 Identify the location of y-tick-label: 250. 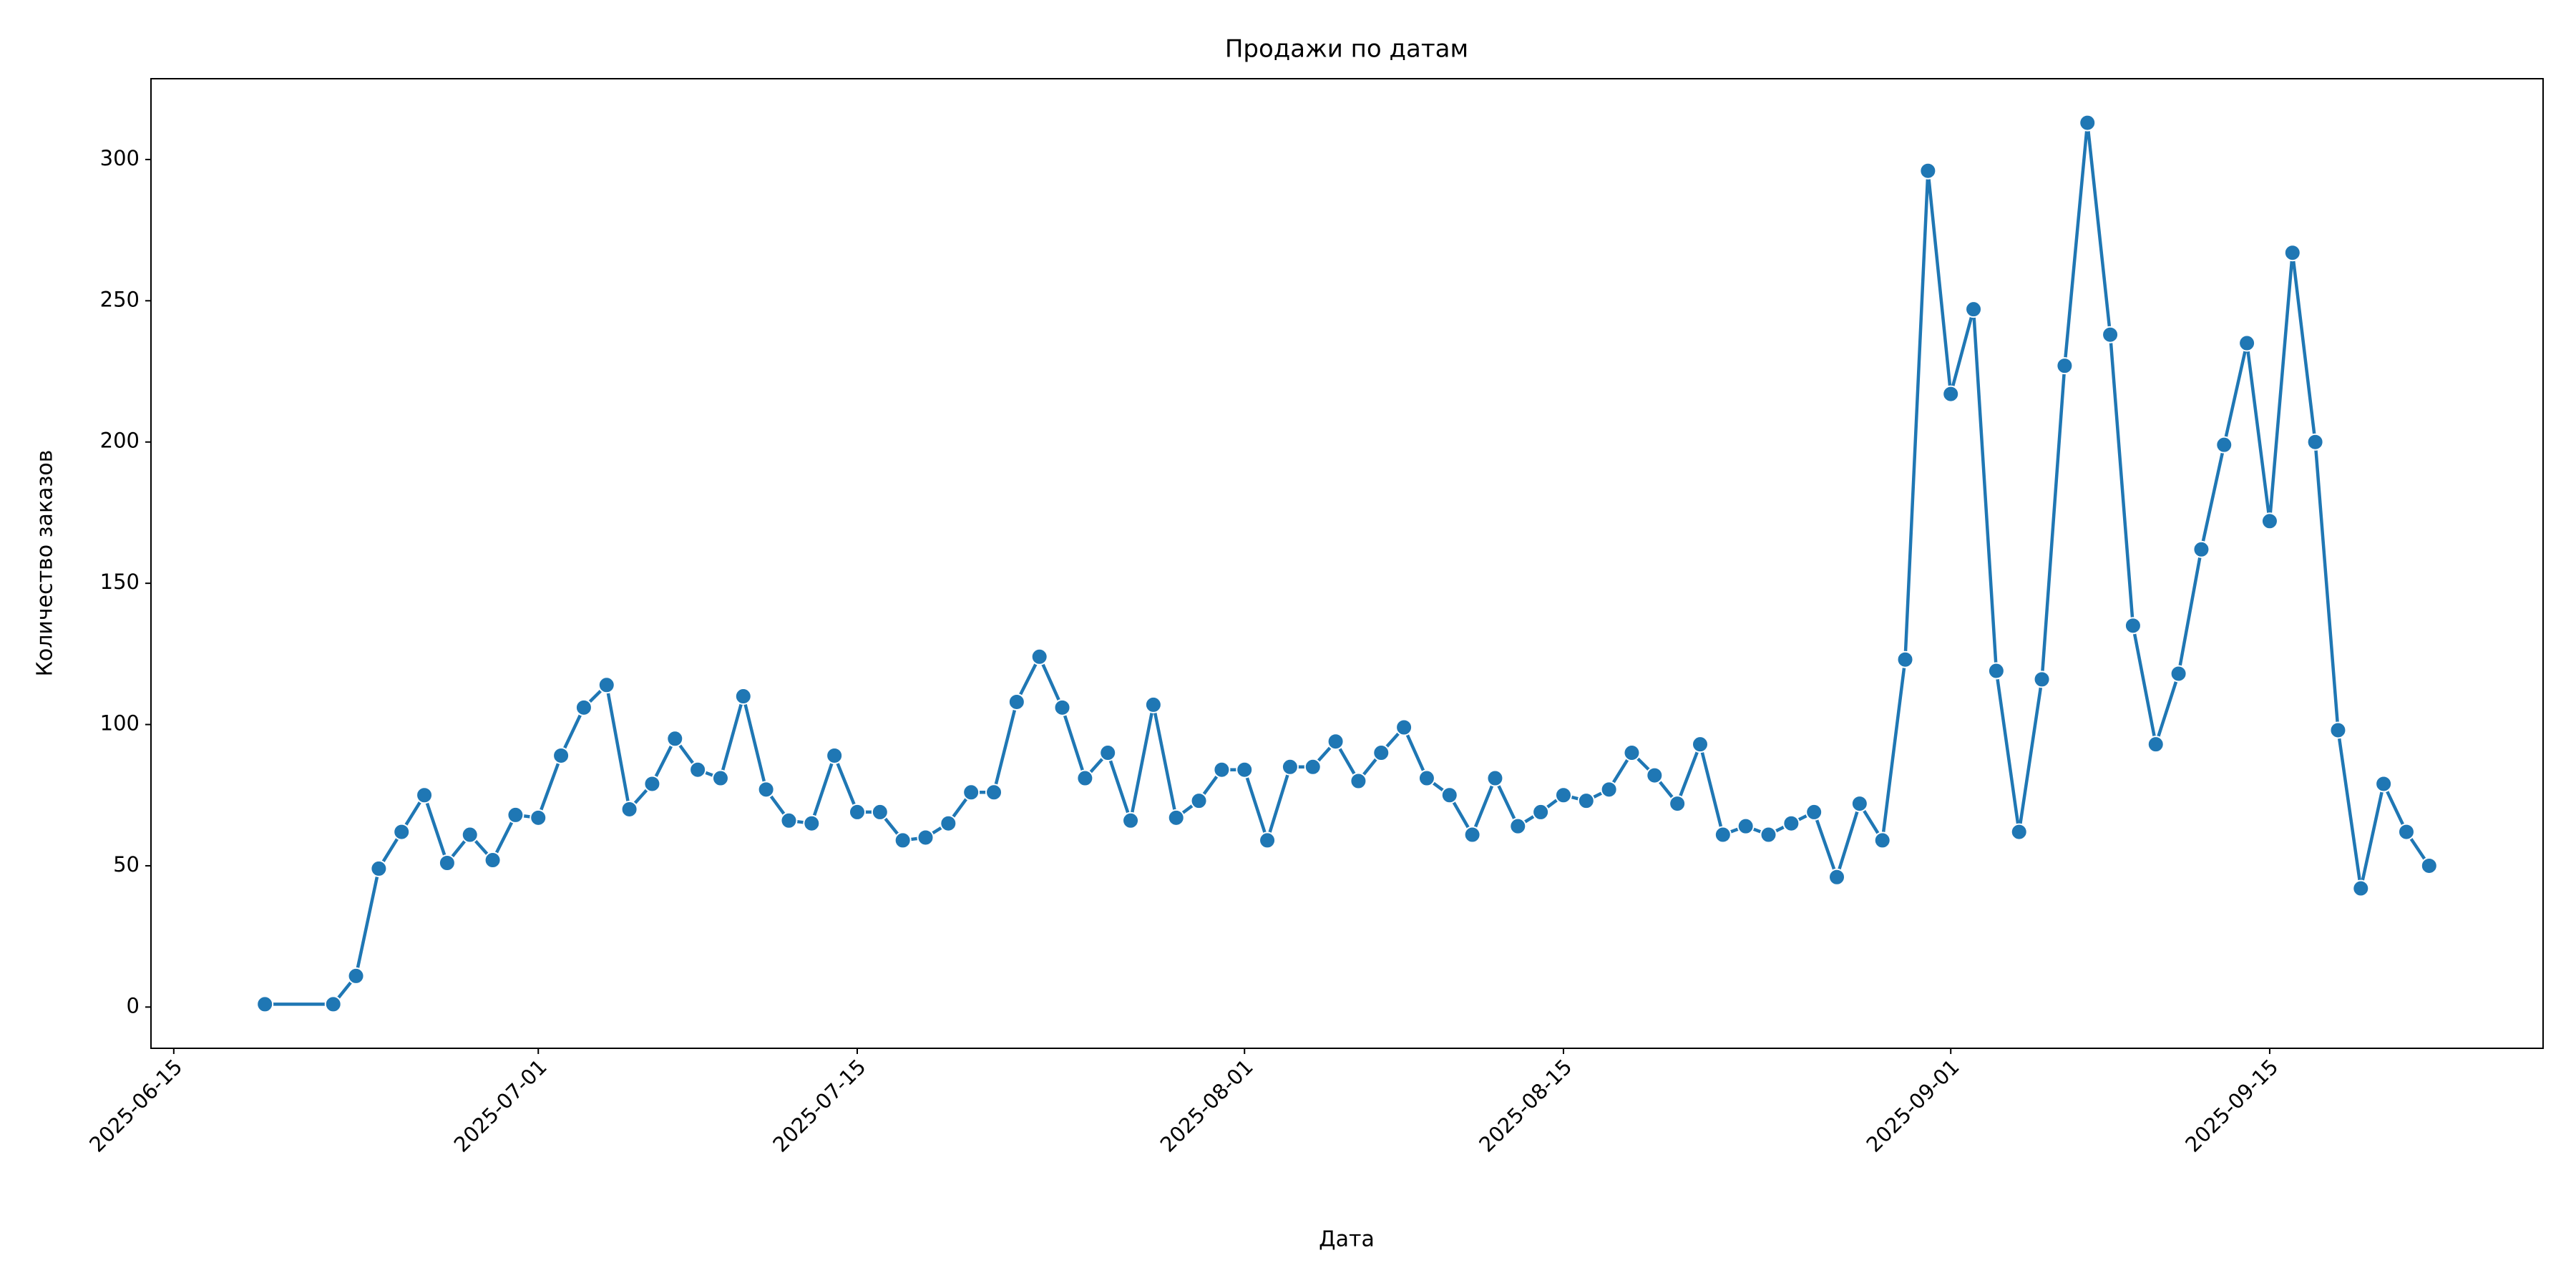
(120, 299).